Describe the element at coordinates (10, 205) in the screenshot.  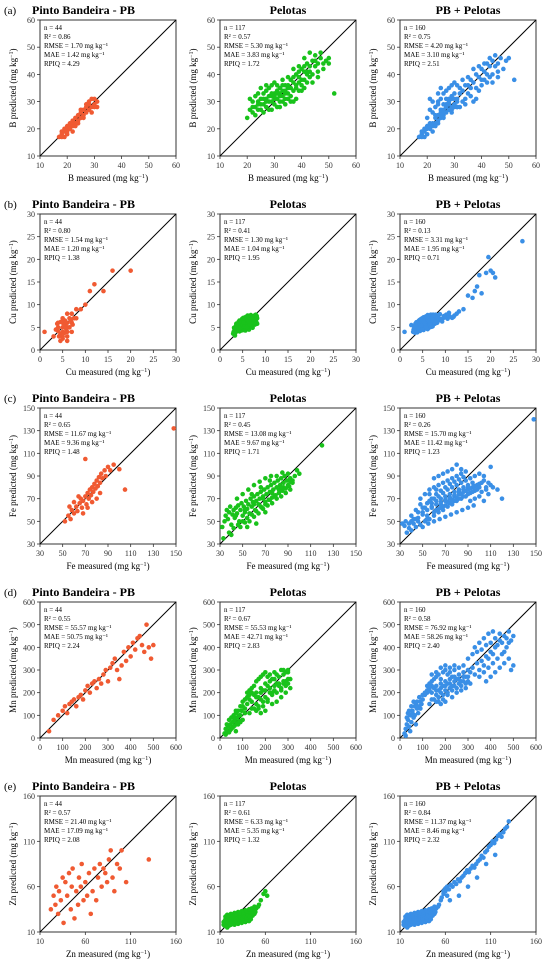
I see `row-label: (b)` at that location.